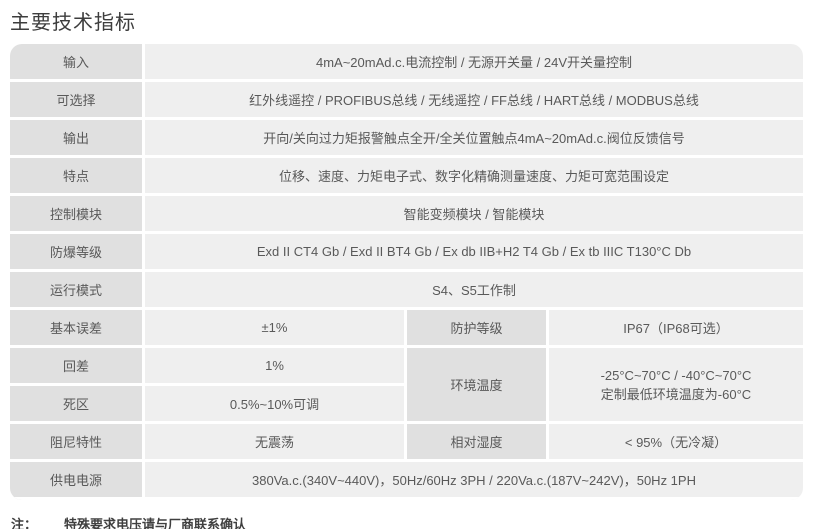 This screenshot has width=814, height=529. What do you see at coordinates (77, 177) in the screenshot?
I see `label-features: 特点` at bounding box center [77, 177].